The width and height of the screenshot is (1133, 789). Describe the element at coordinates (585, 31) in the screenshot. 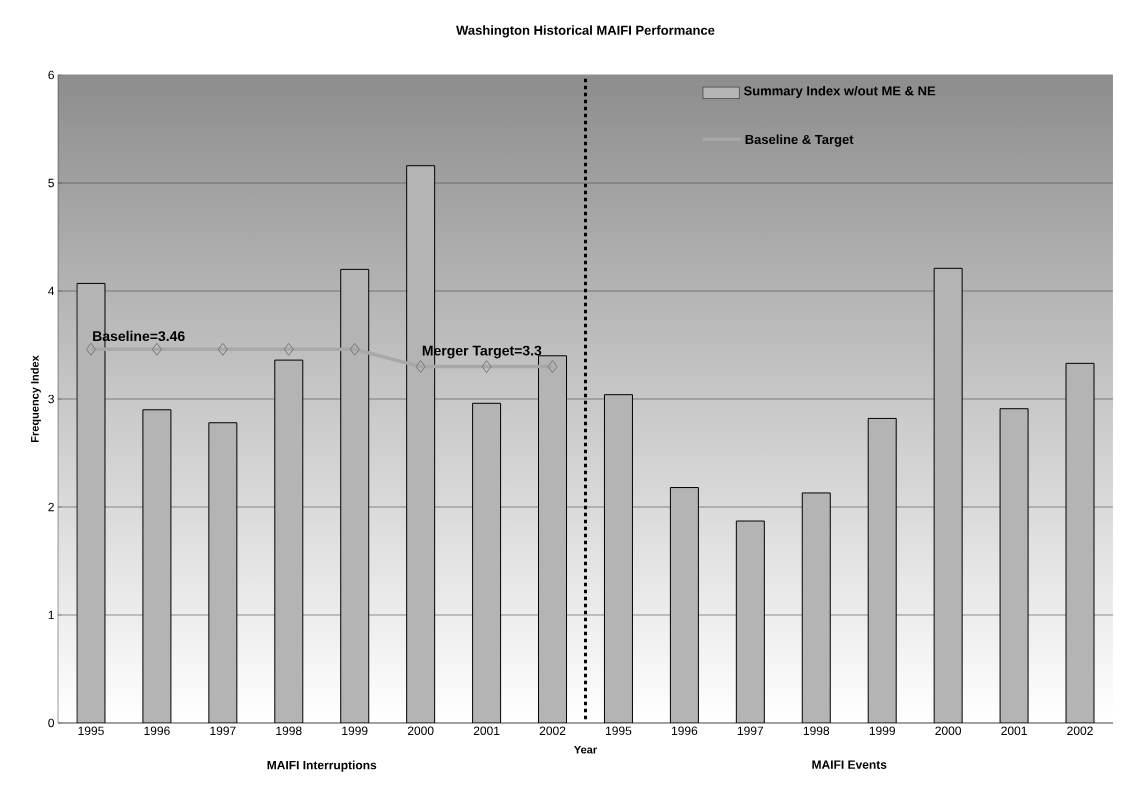

I see `chart-title: Washington Historical MAIFI Performance` at that location.